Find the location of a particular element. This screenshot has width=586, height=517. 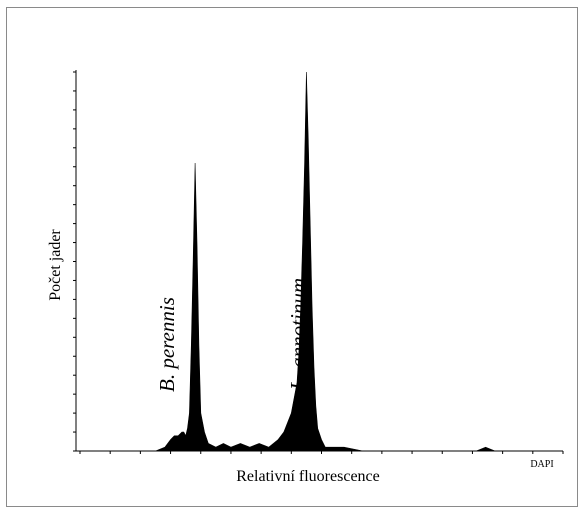

x-axis-tag: DAPI is located at coordinates (541, 464).